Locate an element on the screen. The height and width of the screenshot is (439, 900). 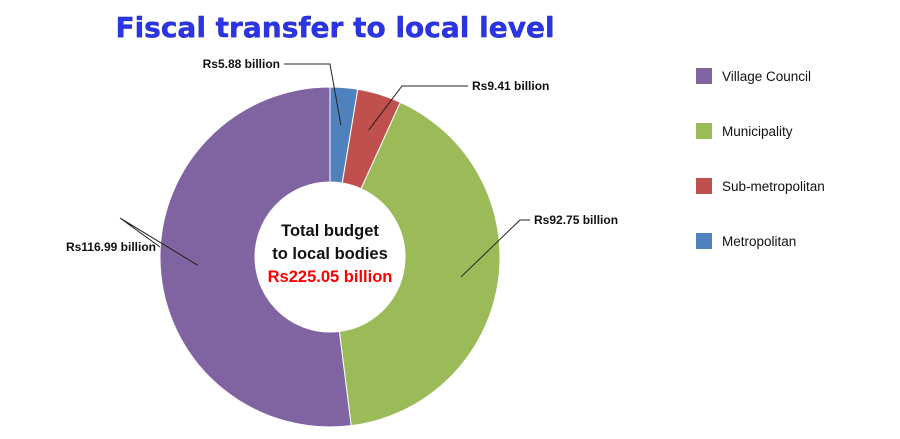
data-label-sub-metropolitan: Rs9.41 billion is located at coordinates (510, 86).